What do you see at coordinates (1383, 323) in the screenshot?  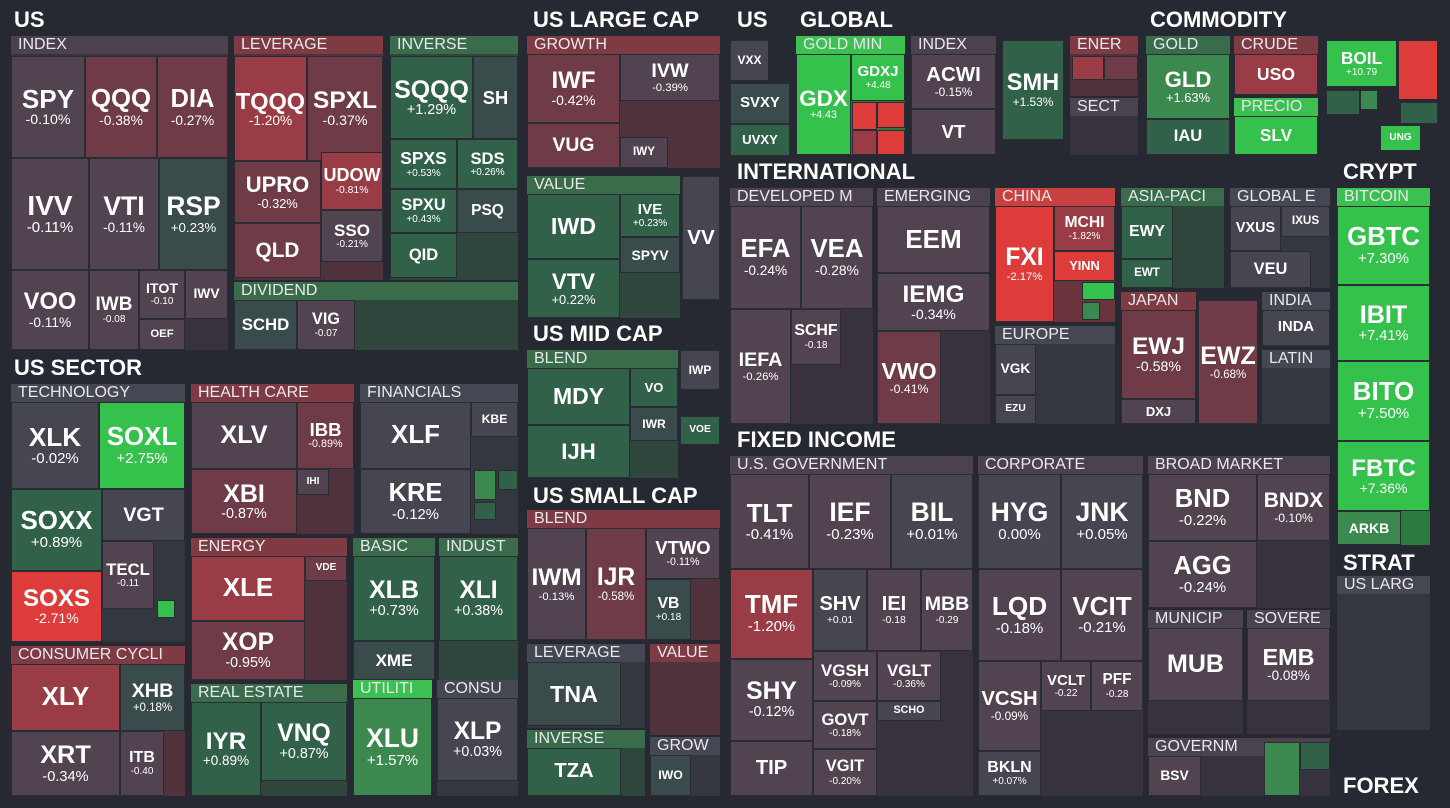 I see `etf-tile: IBIT +7.41%` at bounding box center [1383, 323].